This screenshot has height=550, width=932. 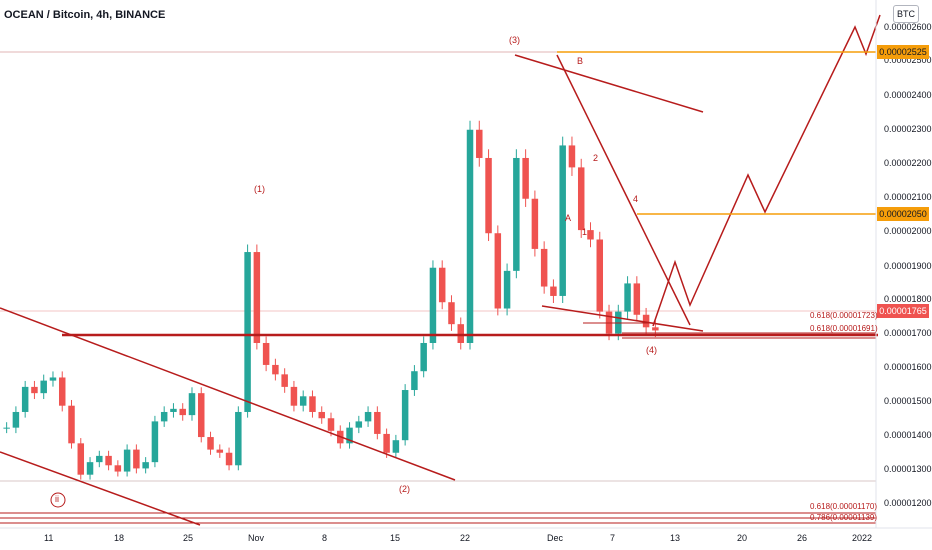 I want to click on x-tick: 22, so click(x=465, y=538).